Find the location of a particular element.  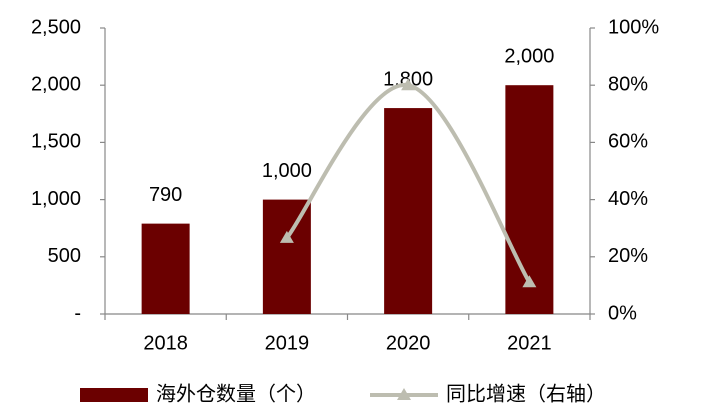

y2-tick-label: 100% is located at coordinates (633, 27).